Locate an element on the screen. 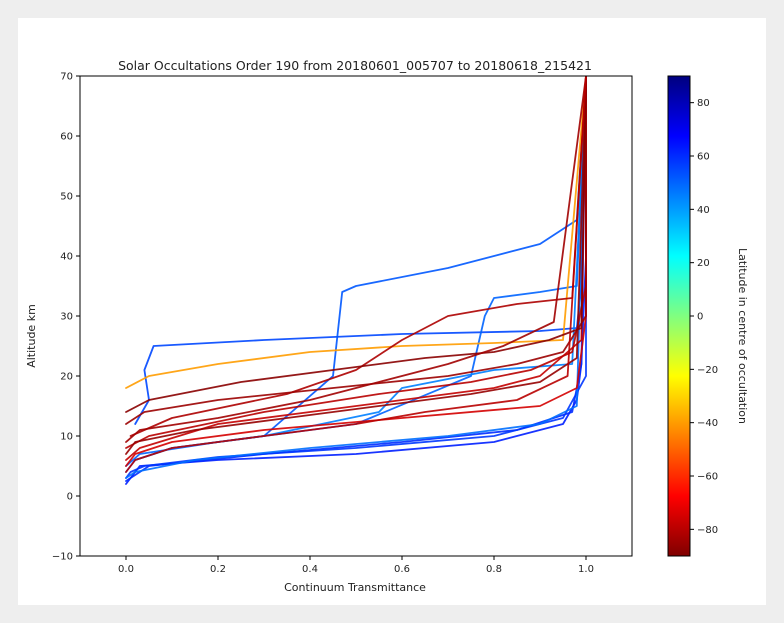  colorbar-label: Latitude in centre of occultation is located at coordinates (742, 336).